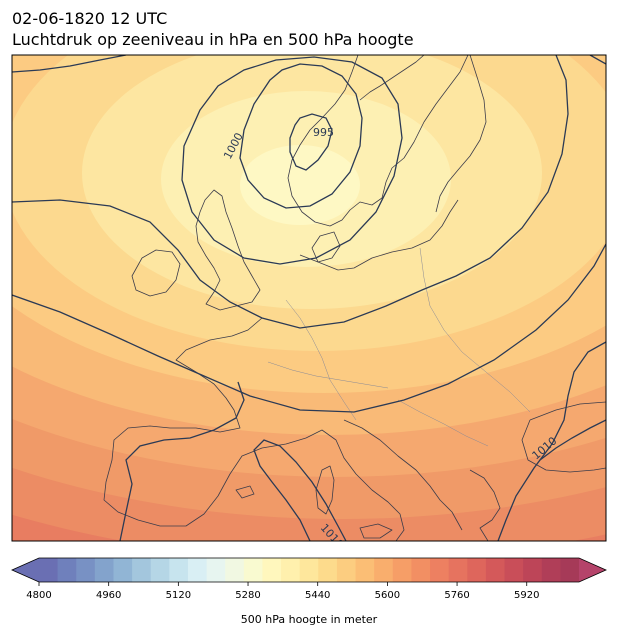  What do you see at coordinates (178, 595) in the screenshot?
I see `colorbar-tick-label: 5120` at bounding box center [178, 595].